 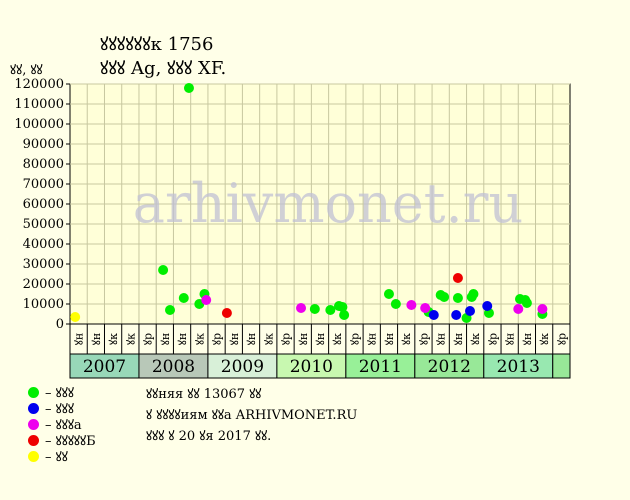 What do you see at coordinates (43, 144) in the screenshot?
I see `y-tick-label: 90000` at bounding box center [43, 144].